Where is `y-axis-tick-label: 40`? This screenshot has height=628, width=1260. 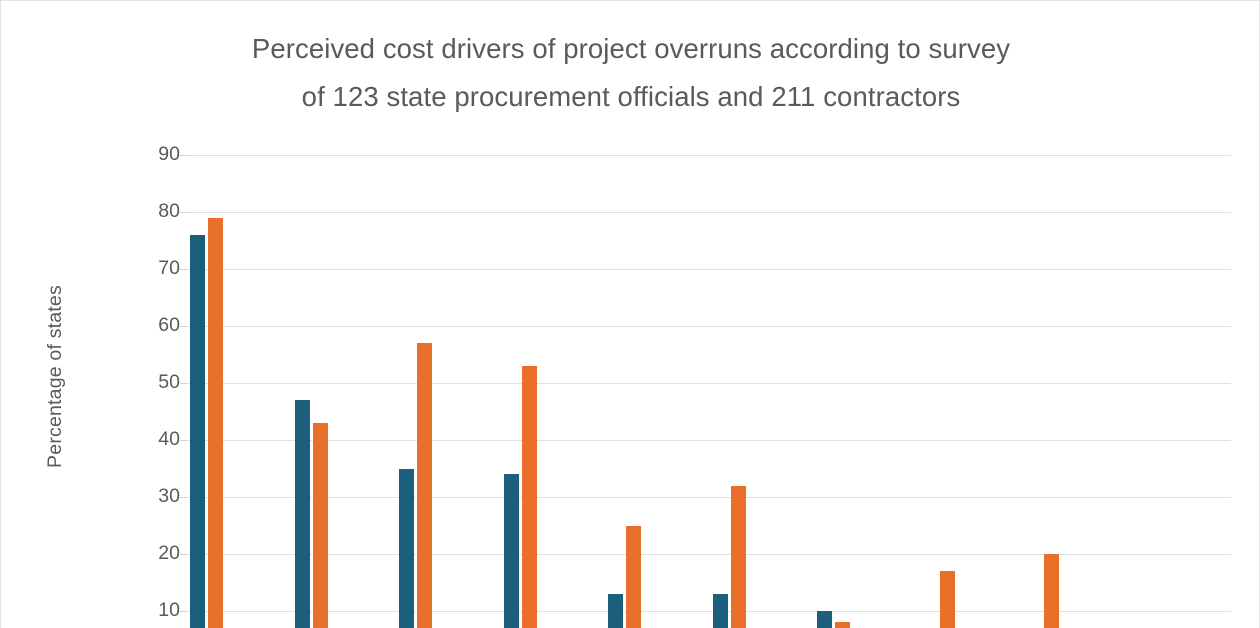
y-axis-tick-label: 40 is located at coordinates (169, 439).